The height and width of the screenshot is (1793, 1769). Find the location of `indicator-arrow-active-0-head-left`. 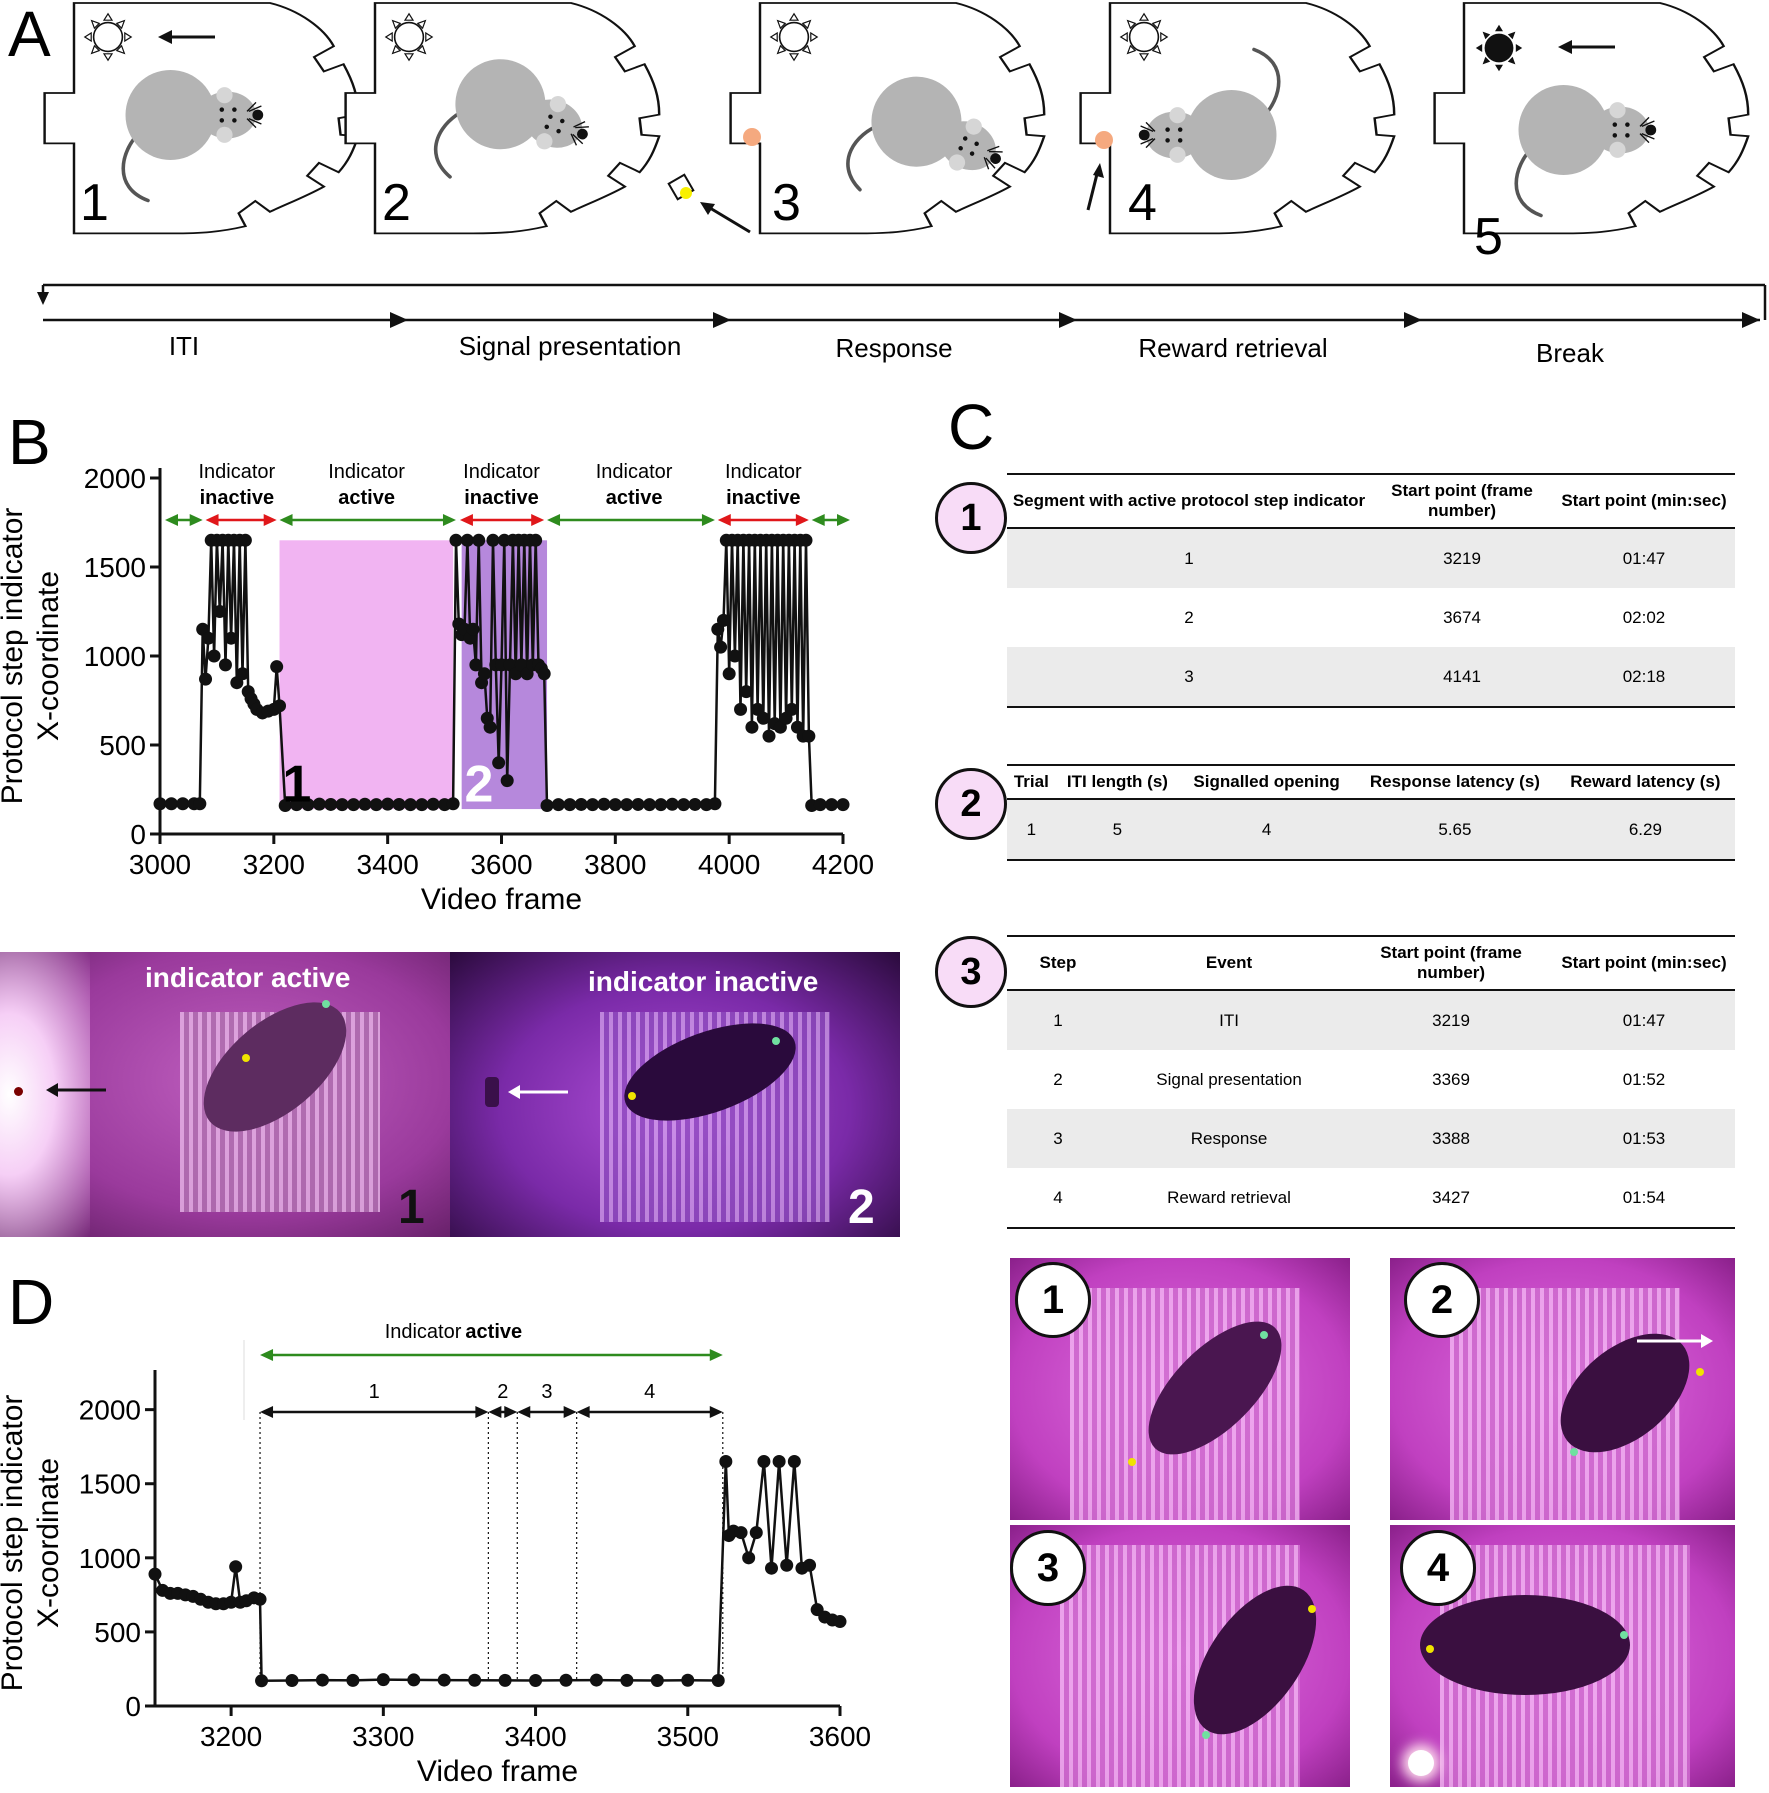

indicator-arrow-active-0-head-left is located at coordinates (171, 520).